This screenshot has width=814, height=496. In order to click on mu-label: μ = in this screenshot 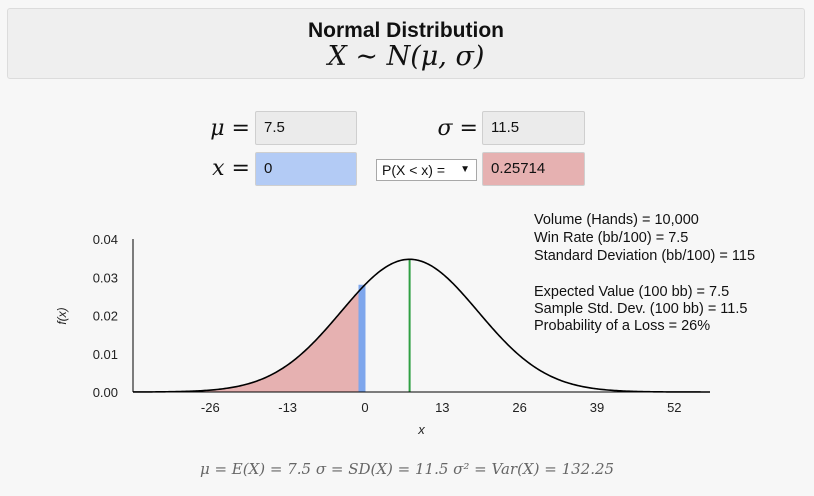, I will do `click(230, 128)`.